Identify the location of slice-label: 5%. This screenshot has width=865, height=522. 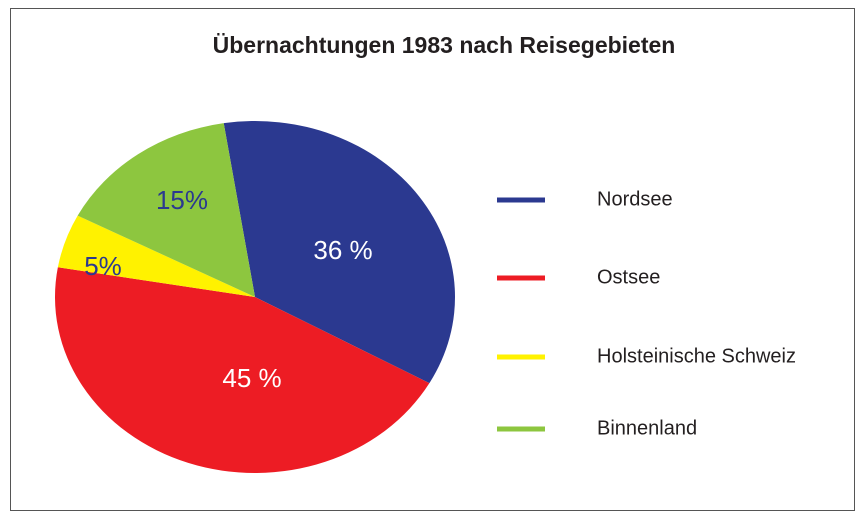
(103, 266).